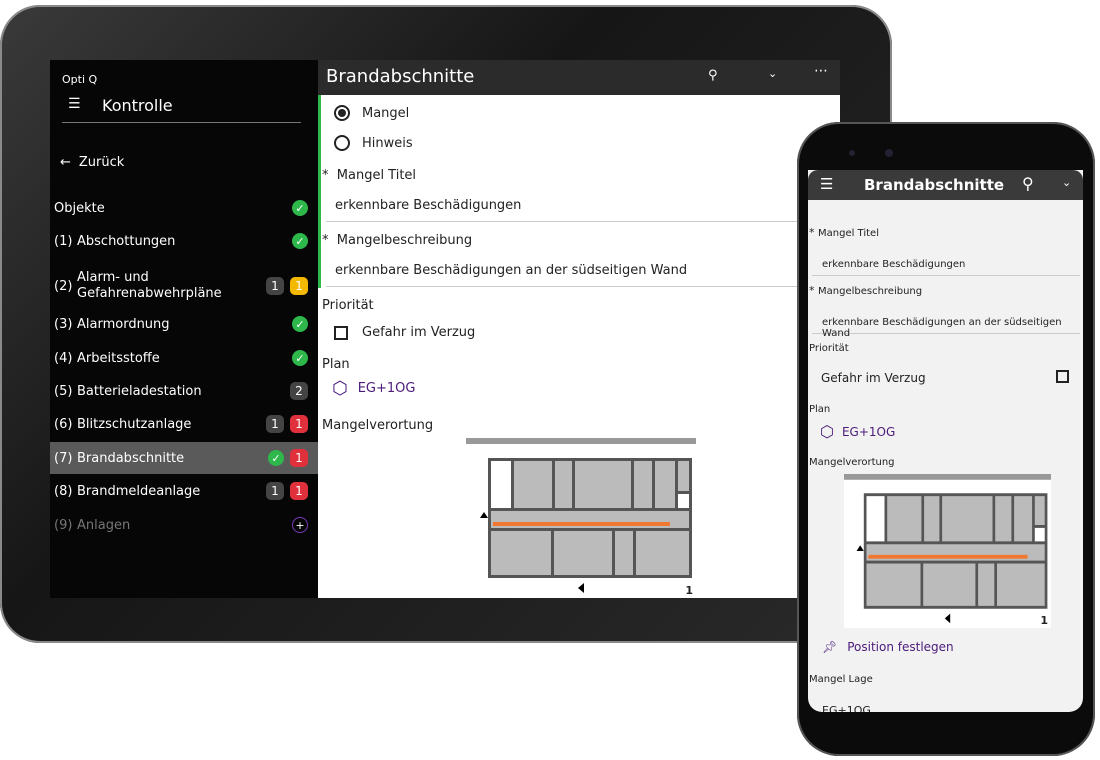 This screenshot has width=1100, height=760. I want to click on pin-icon: 📌︎, so click(830, 647).